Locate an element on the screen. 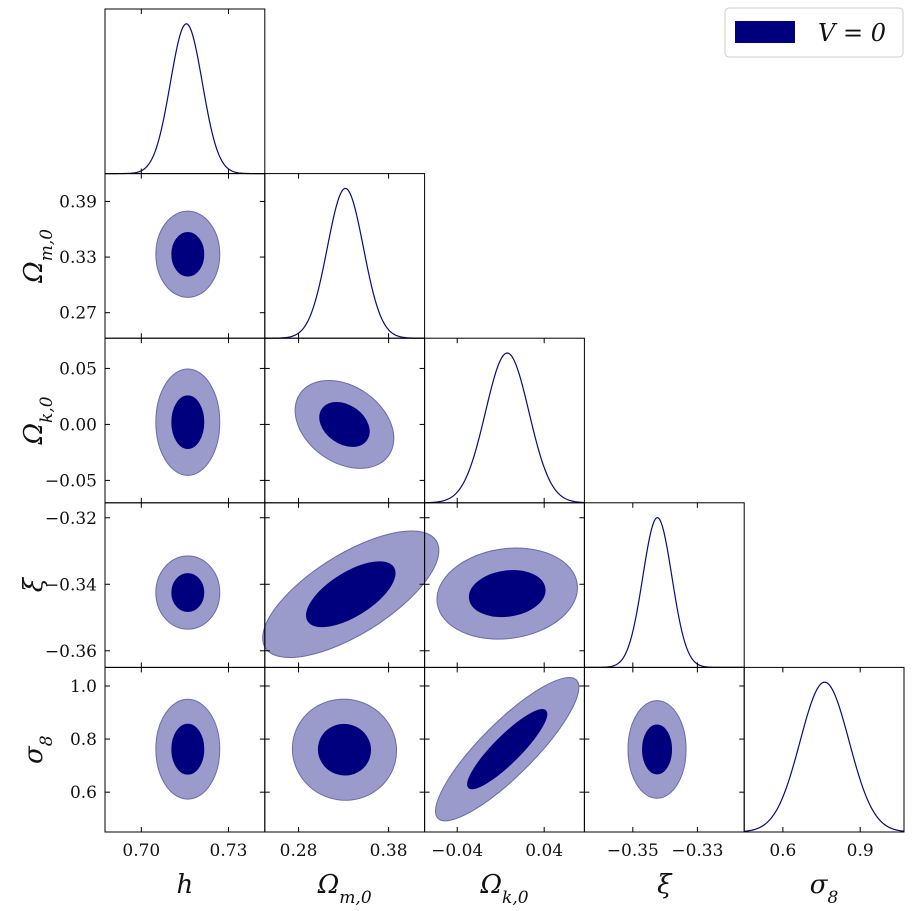 The image size is (913, 911). y-tick-label-ok: −0.05 is located at coordinates (71, 481).